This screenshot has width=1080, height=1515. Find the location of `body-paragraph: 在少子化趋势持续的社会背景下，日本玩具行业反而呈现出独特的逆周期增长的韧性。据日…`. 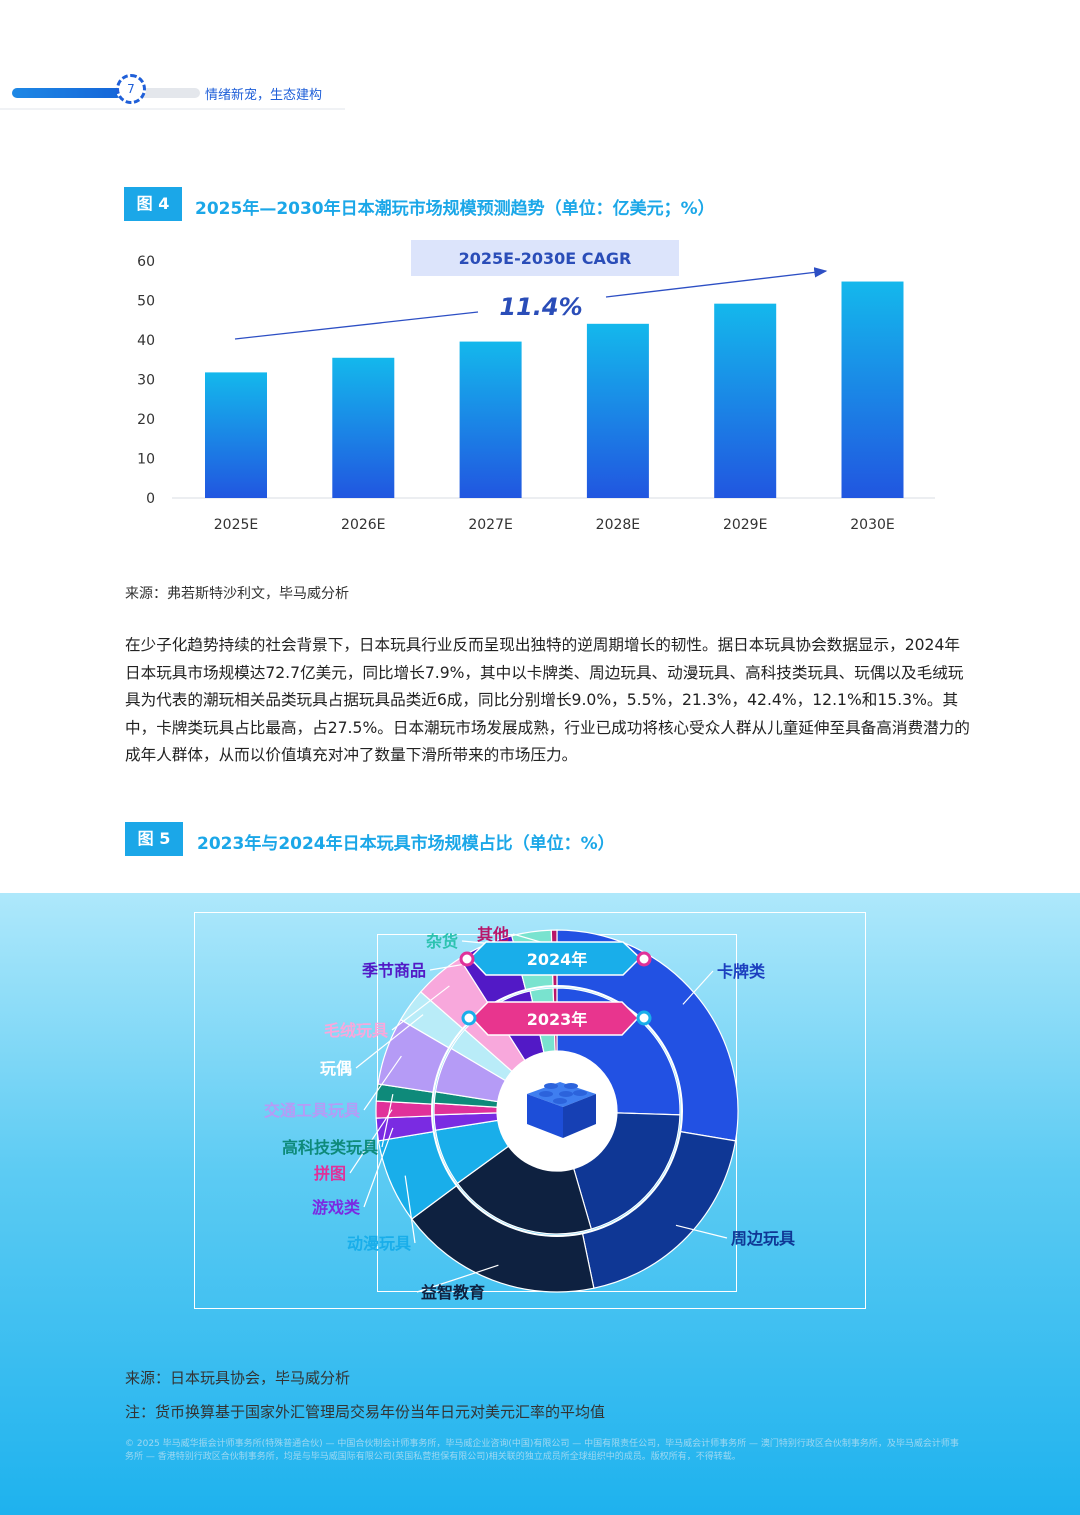

body-paragraph: 在少子化趋势持续的社会背景下，日本玩具行业反而呈现出独特的逆周期增长的韧性。据日… is located at coordinates (547, 700).